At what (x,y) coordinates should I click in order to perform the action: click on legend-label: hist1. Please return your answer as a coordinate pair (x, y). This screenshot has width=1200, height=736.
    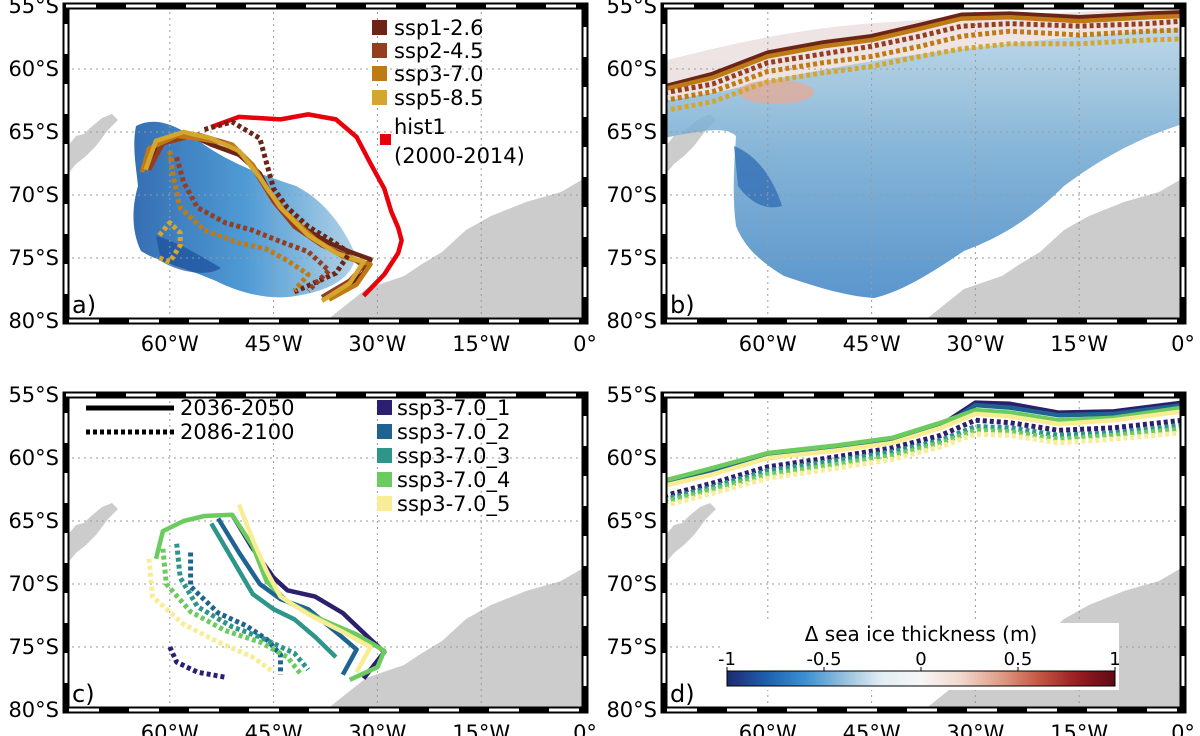
    Looking at the image, I should click on (420, 127).